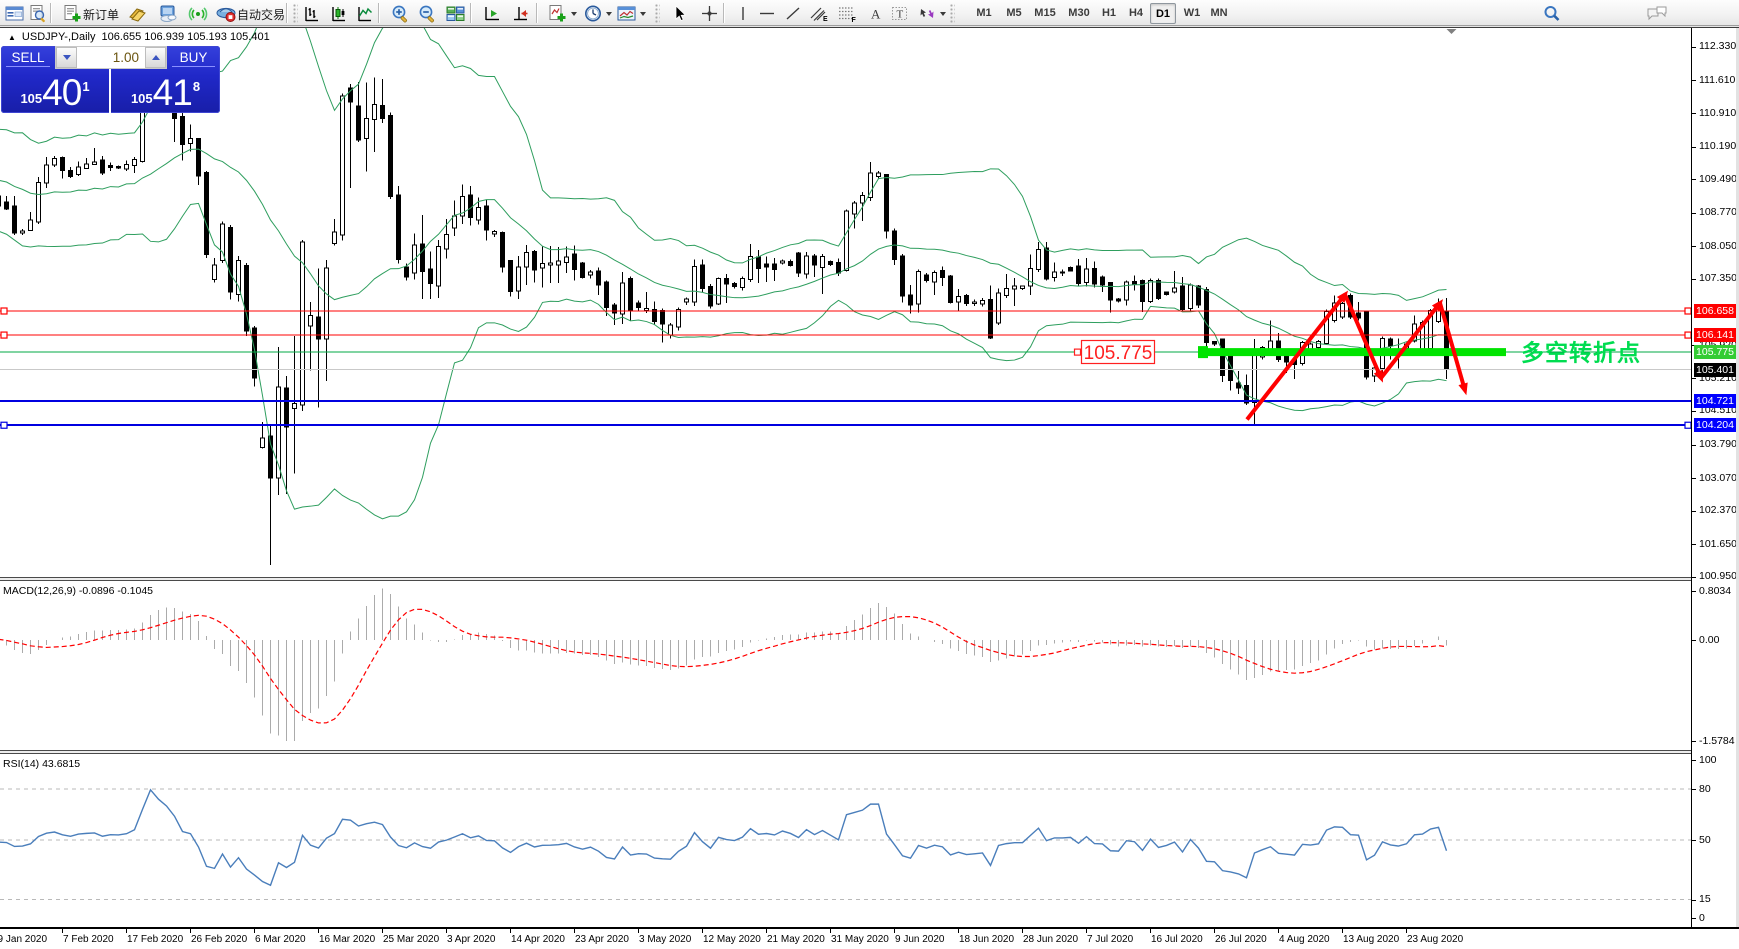  I want to click on zoom-out-button, so click(427, 13).